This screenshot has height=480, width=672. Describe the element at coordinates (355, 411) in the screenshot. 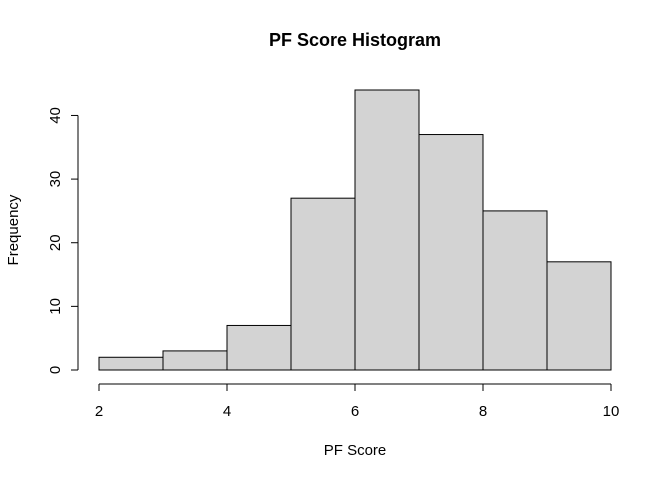

I see `x-tick-label-6: 6` at that location.